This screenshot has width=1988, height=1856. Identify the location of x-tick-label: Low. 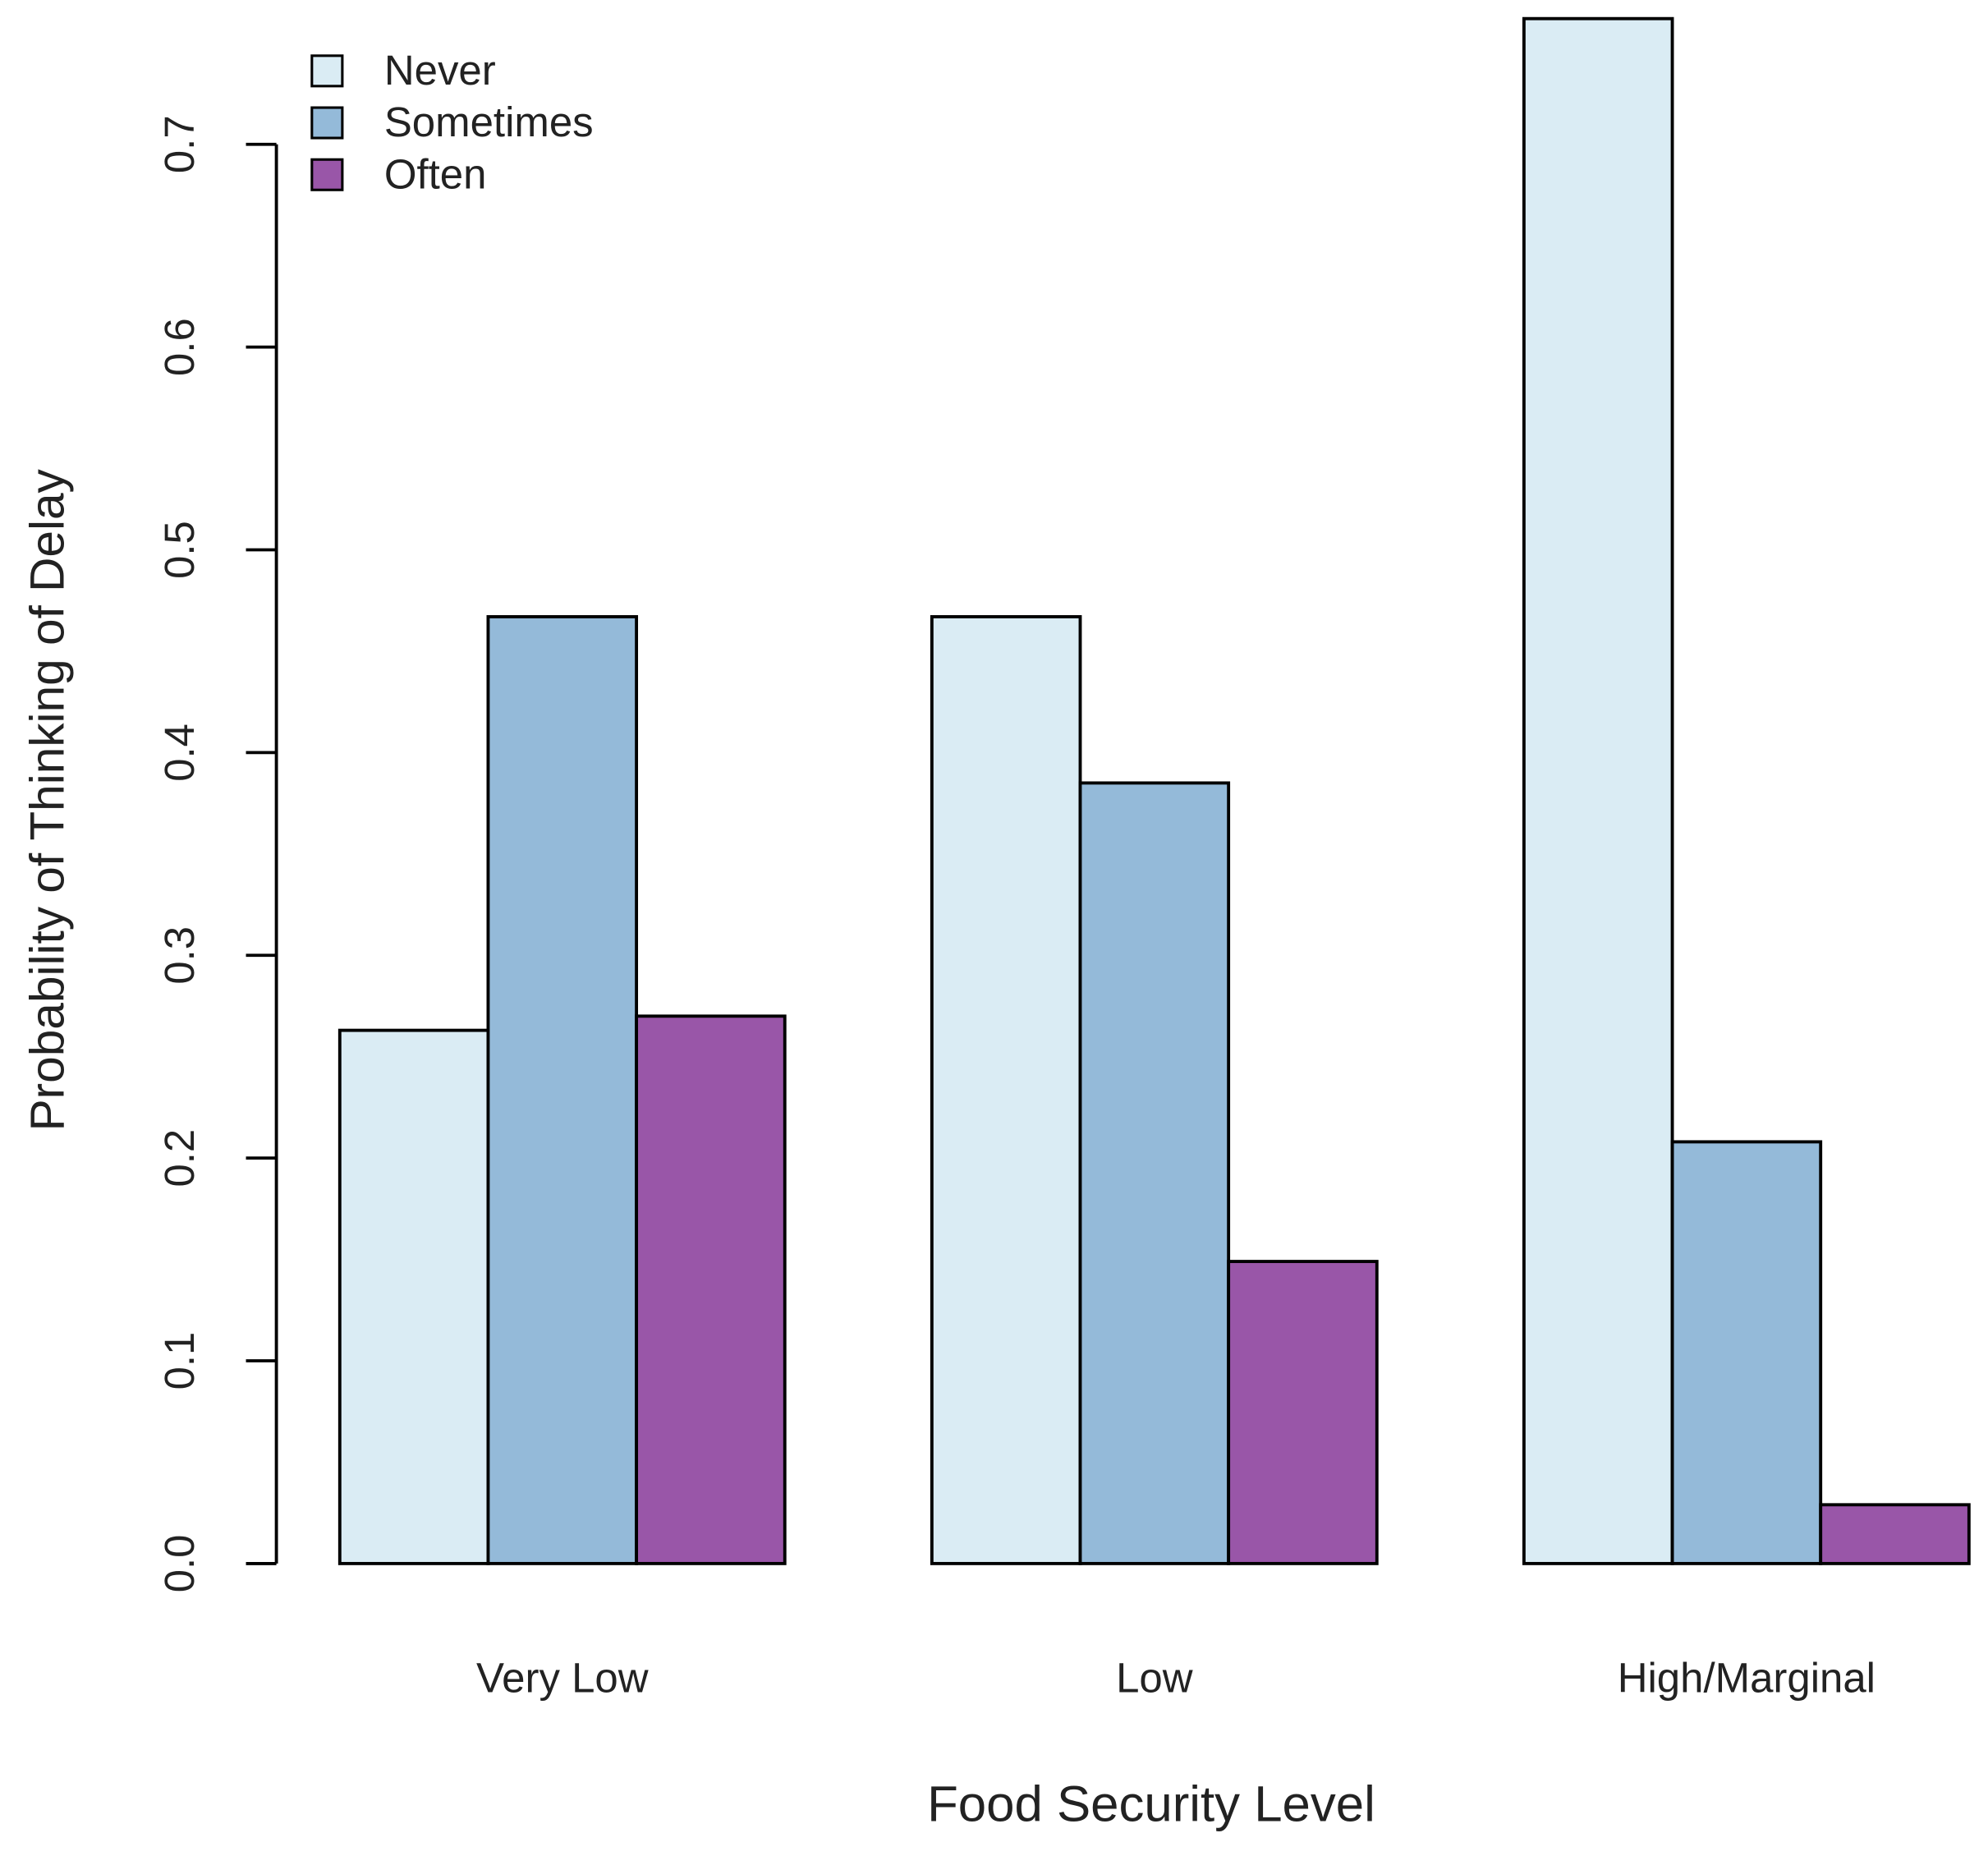
(1154, 1678).